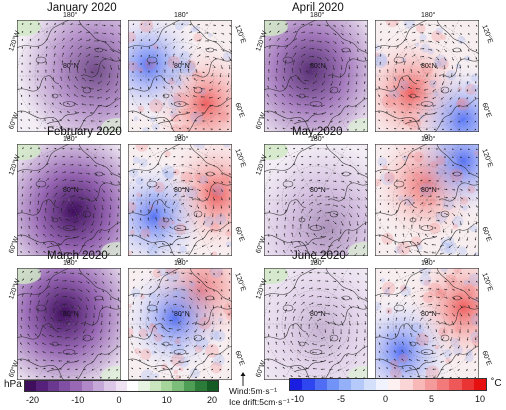  I want to click on temp_colorbar-tick-label: 10, so click(480, 399).